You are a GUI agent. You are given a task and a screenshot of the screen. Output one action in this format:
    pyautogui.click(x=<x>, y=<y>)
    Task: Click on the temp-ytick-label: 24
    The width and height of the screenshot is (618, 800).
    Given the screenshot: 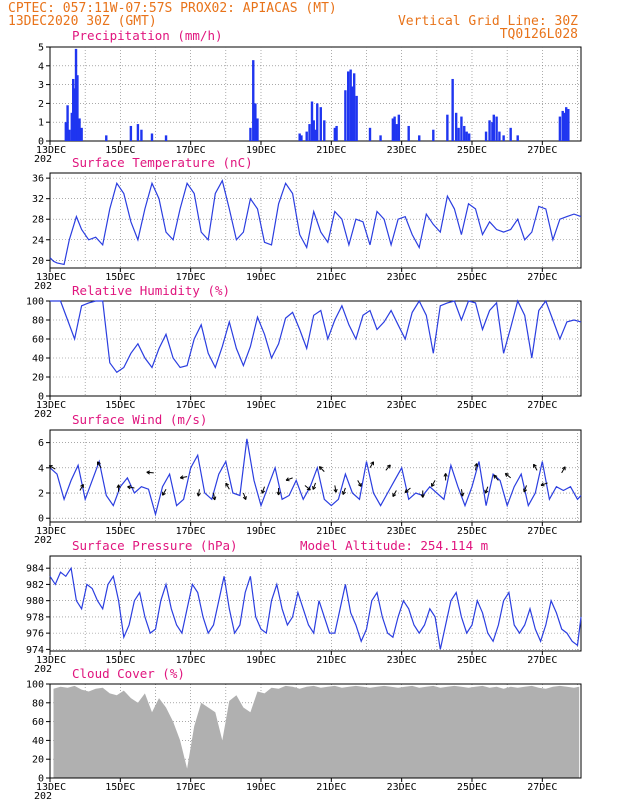 What is the action you would take?
    pyautogui.click(x=38, y=240)
    